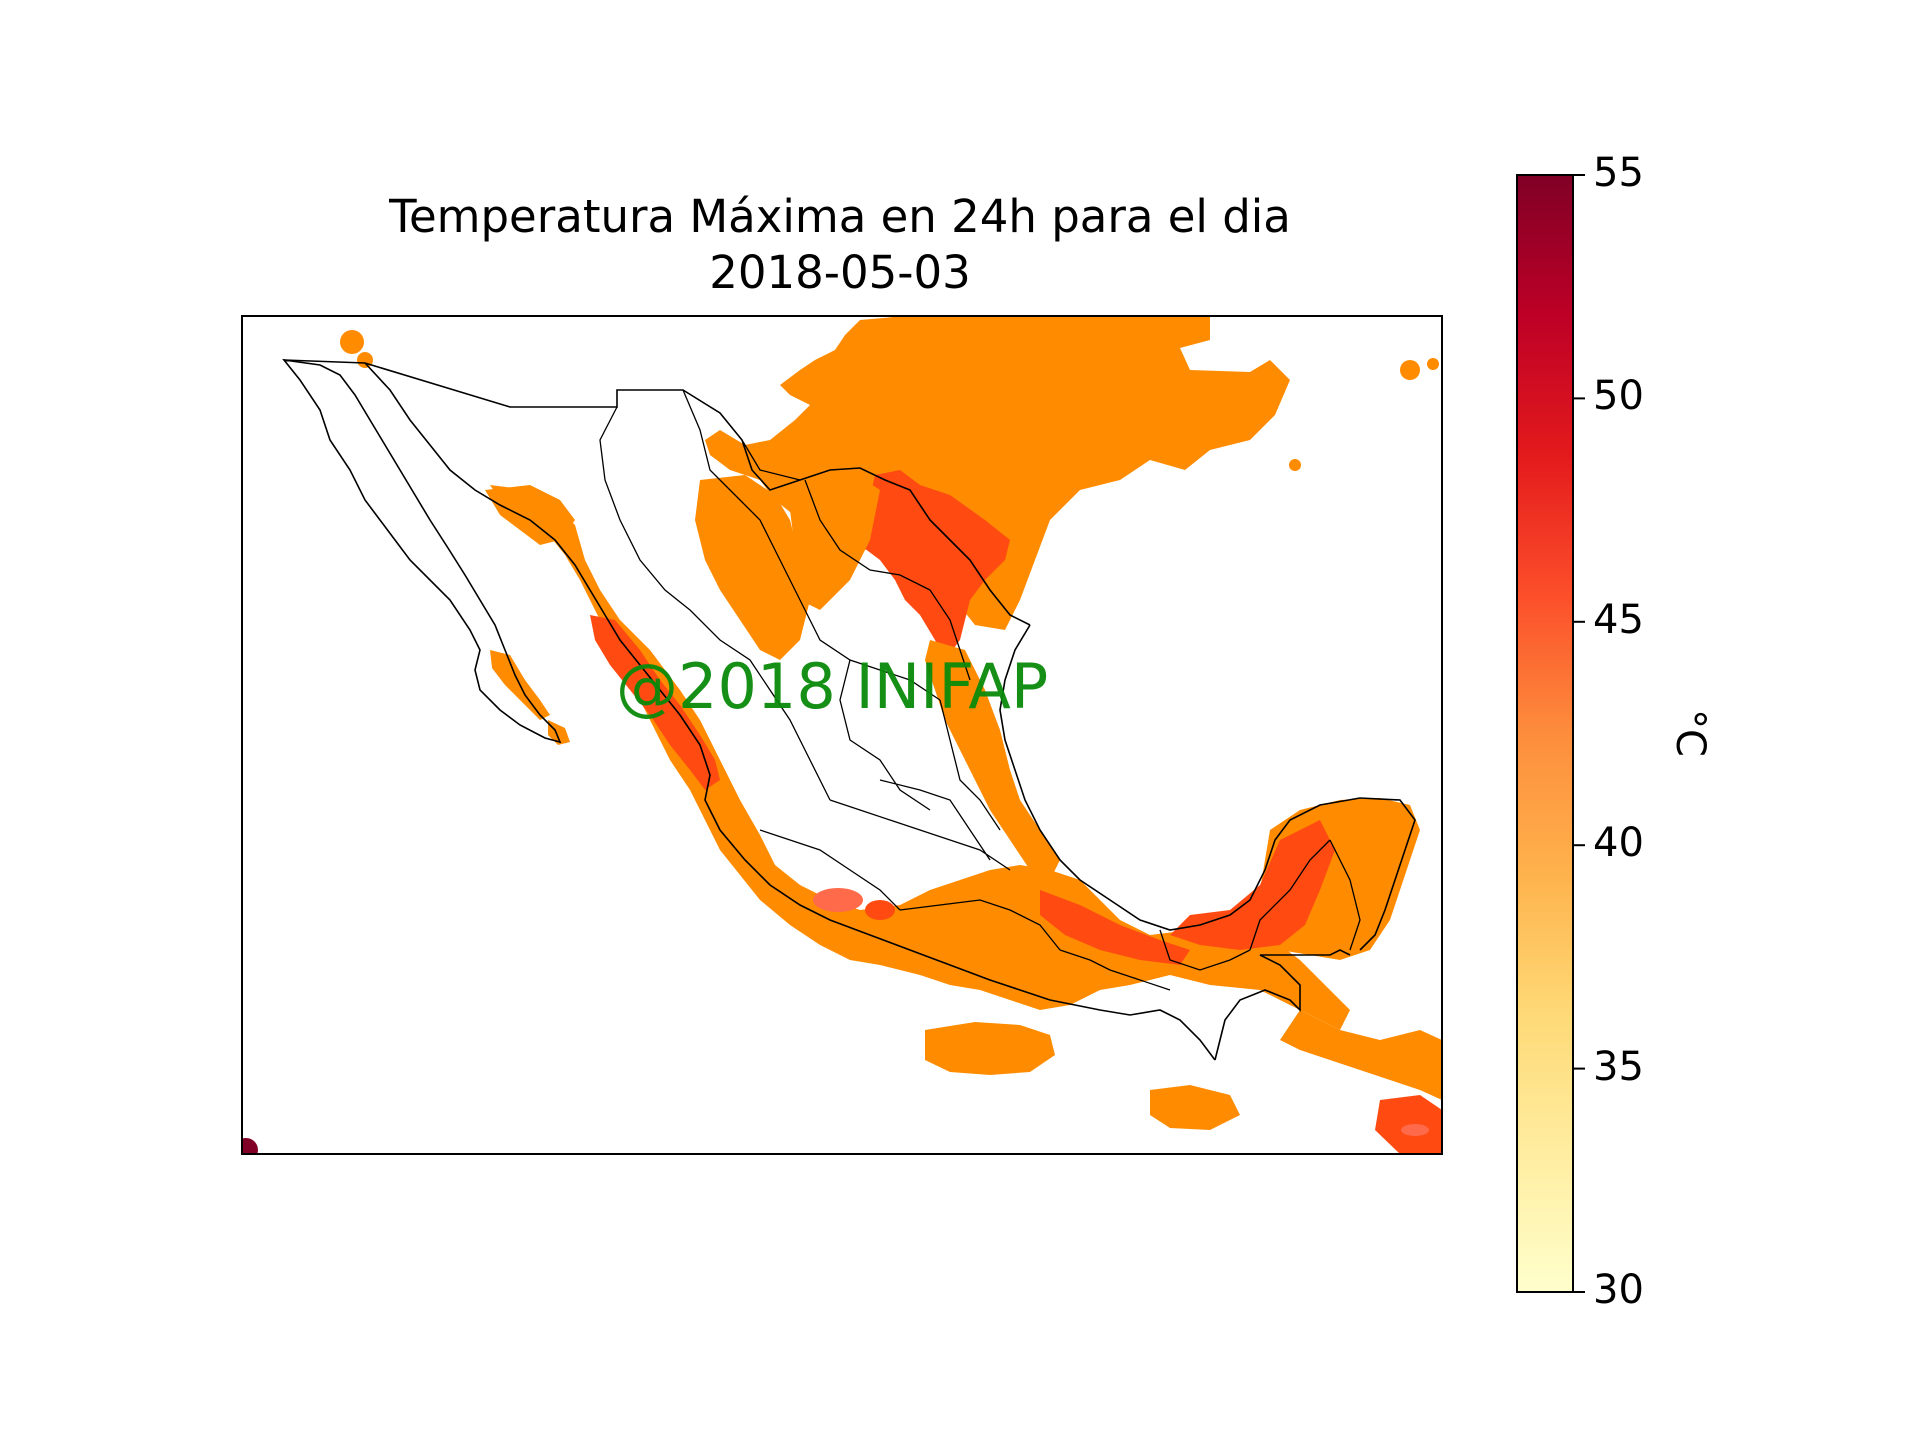 The image size is (1920, 1440). Describe the element at coordinates (990, 1048) in the screenshot. I see `temp-region-pacific-ocean` at that location.